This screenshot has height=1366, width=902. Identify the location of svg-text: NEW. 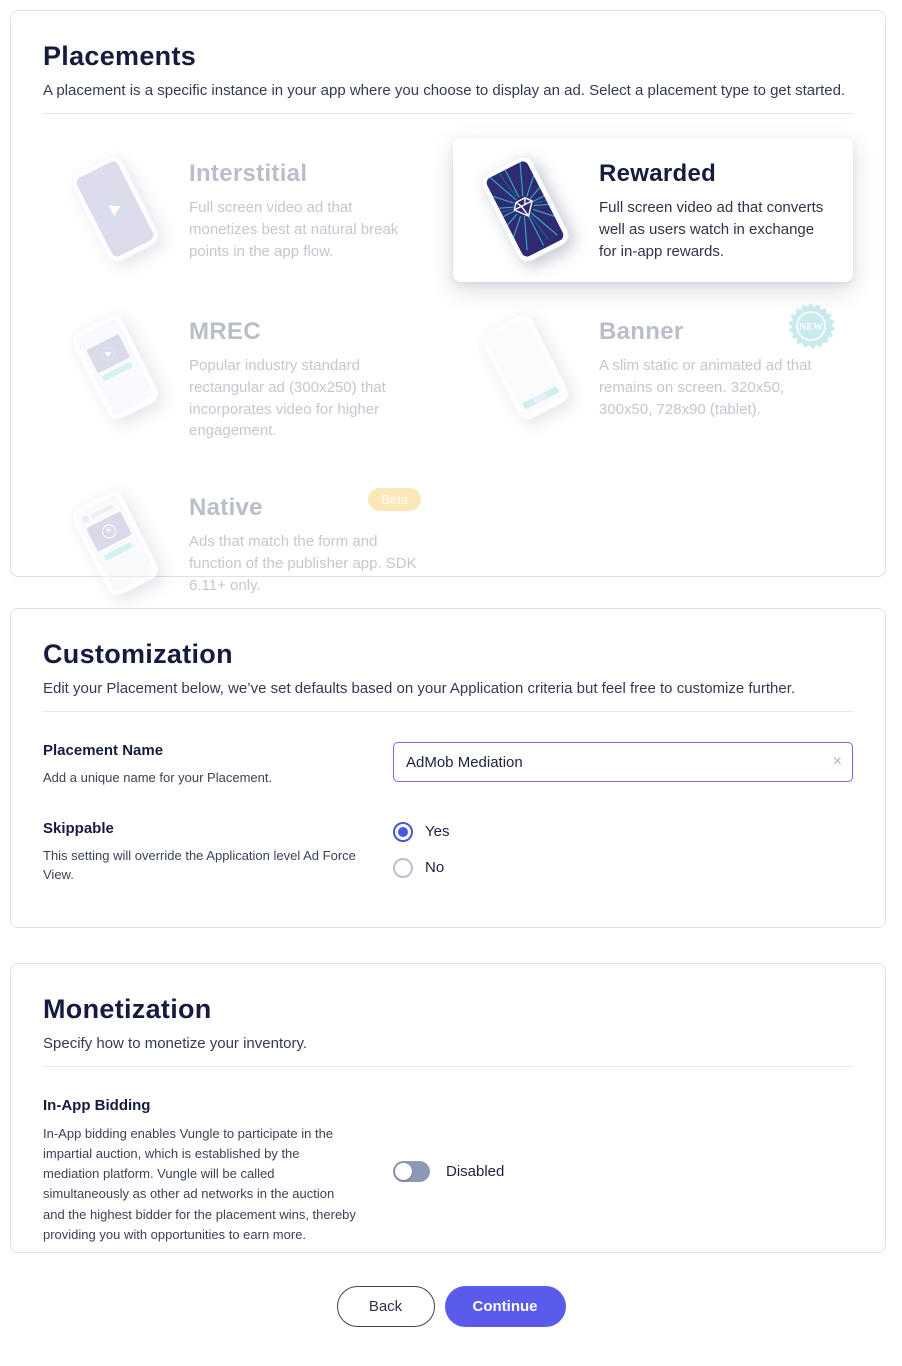
(811, 327).